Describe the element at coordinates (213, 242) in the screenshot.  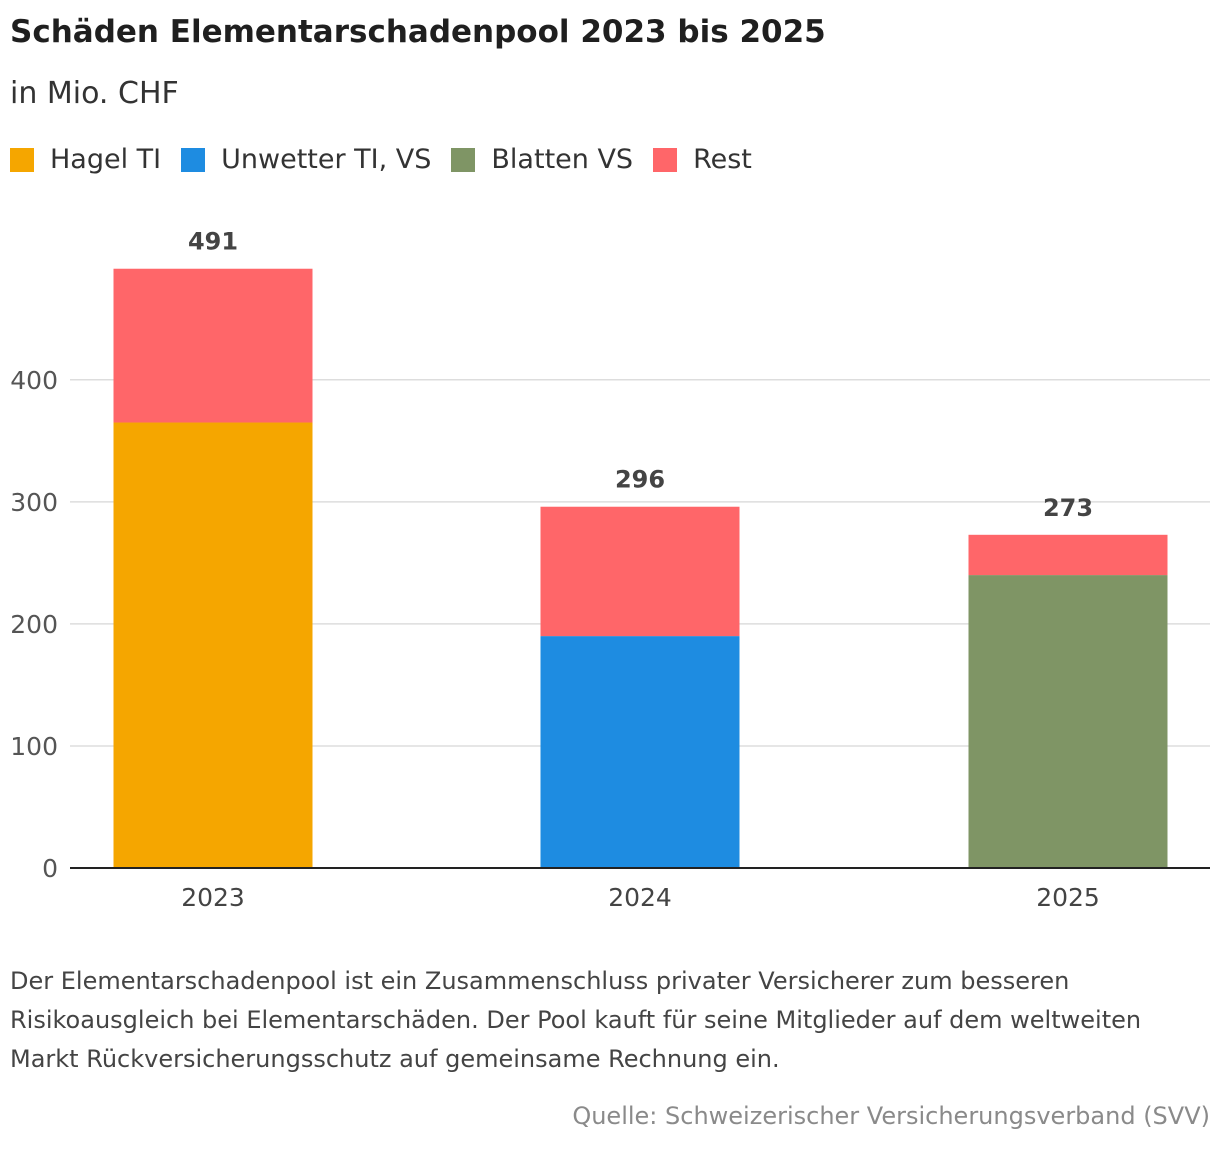
I see `total-label-2023: 491` at that location.